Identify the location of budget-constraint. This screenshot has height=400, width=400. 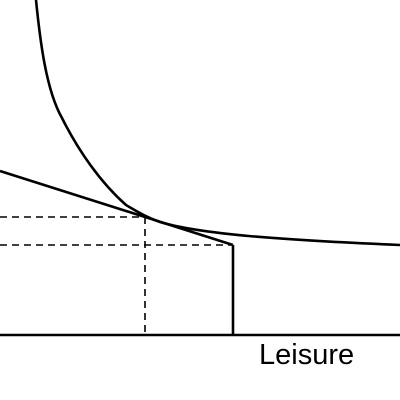
(117, 208).